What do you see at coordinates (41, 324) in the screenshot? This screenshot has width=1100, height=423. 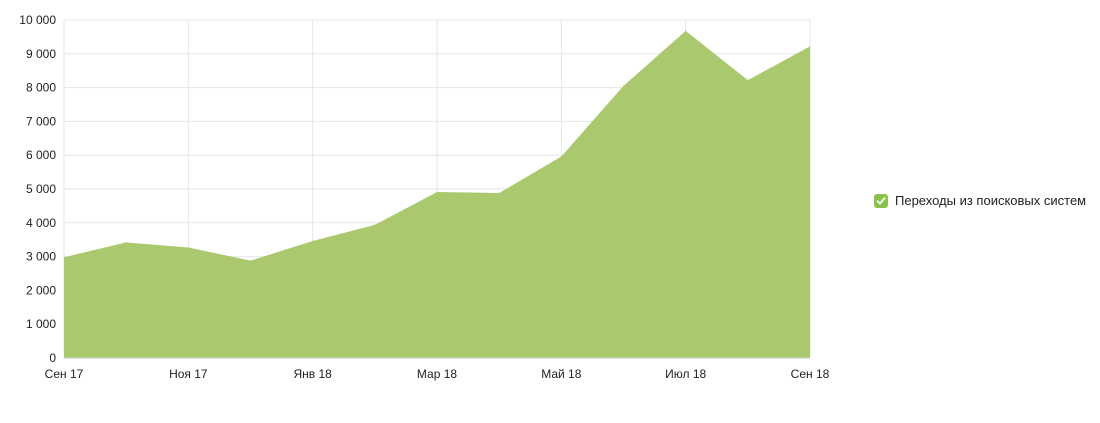 I see `y-tick-label: 1 000` at bounding box center [41, 324].